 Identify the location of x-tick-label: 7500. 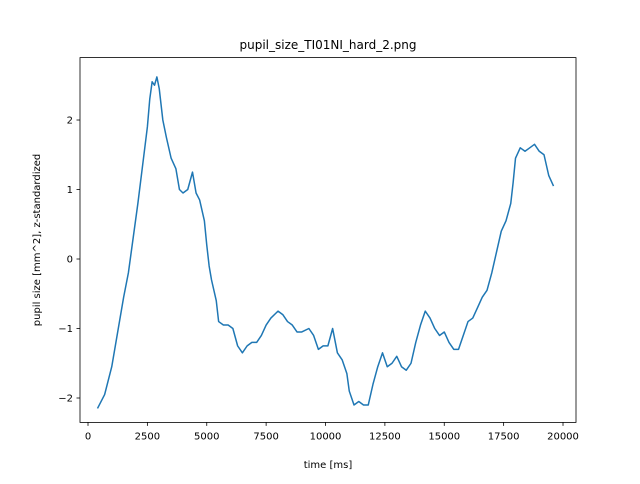
(265, 436).